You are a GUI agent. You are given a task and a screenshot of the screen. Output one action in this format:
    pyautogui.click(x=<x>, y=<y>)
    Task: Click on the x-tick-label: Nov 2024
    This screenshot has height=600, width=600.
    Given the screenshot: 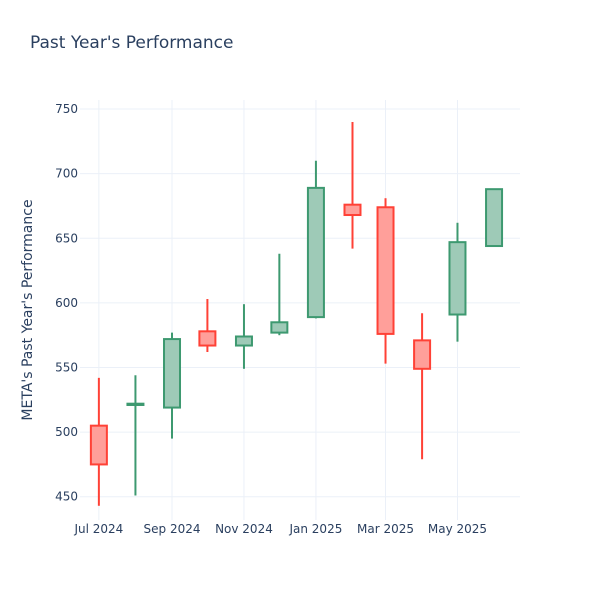 What is the action you would take?
    pyautogui.click(x=244, y=529)
    